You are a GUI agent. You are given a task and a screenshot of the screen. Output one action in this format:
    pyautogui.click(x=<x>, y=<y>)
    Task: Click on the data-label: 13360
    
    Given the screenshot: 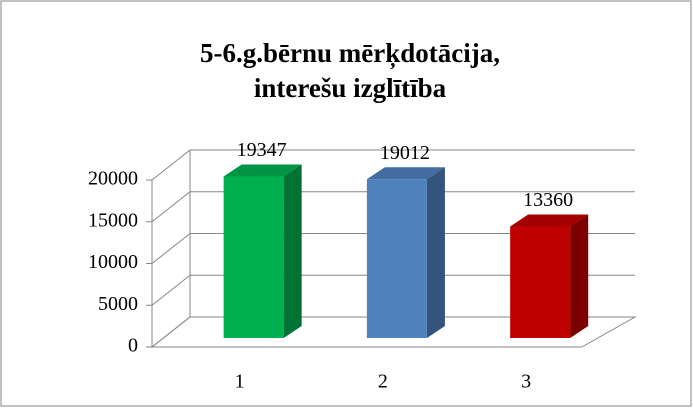 What is the action you would take?
    pyautogui.click(x=548, y=200)
    